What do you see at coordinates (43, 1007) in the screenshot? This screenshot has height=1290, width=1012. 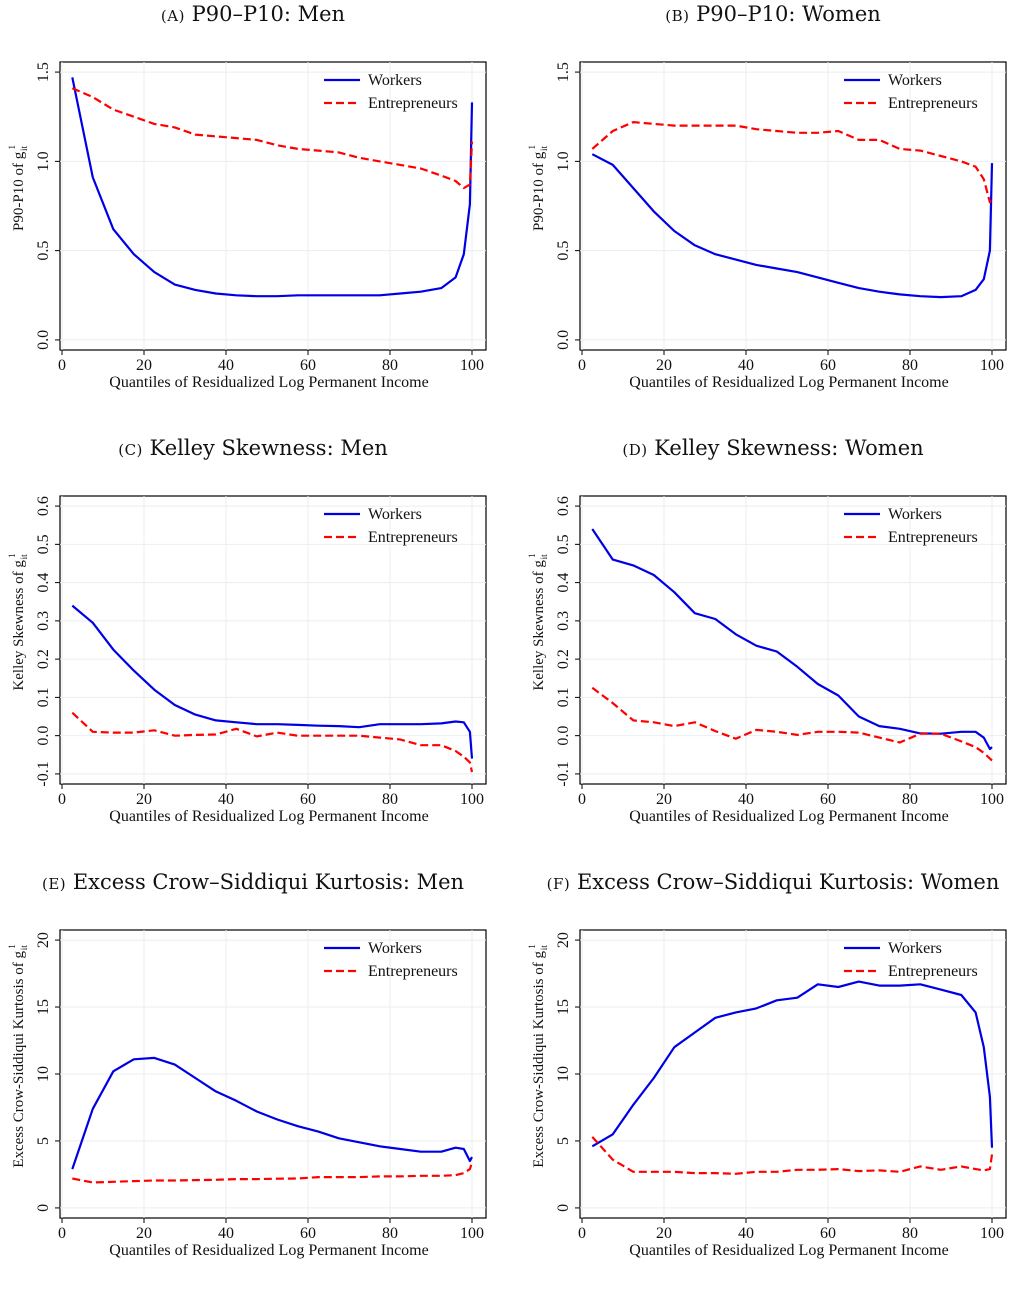 I see `y-tick-label: 15` at bounding box center [43, 1007].